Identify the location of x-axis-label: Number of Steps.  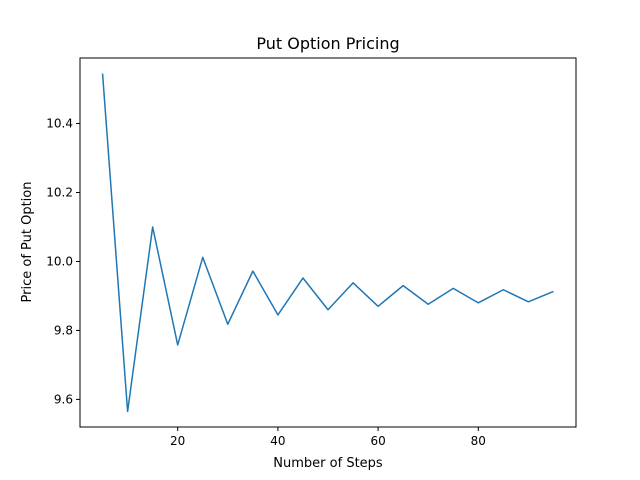
(328, 463).